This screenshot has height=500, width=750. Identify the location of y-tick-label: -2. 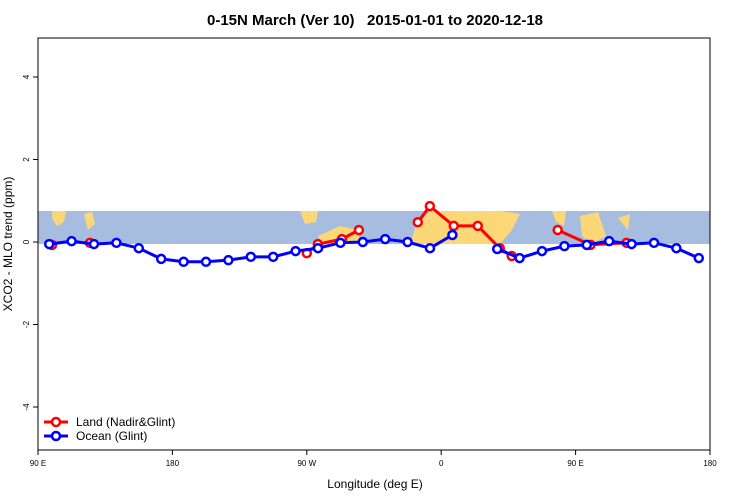
(26, 324).